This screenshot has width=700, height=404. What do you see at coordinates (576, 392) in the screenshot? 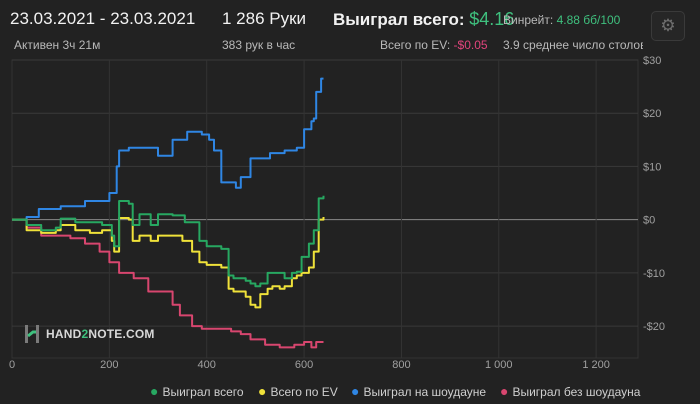
I see `legend-label-non-showdown: Выиграл без шоудауна` at bounding box center [576, 392].